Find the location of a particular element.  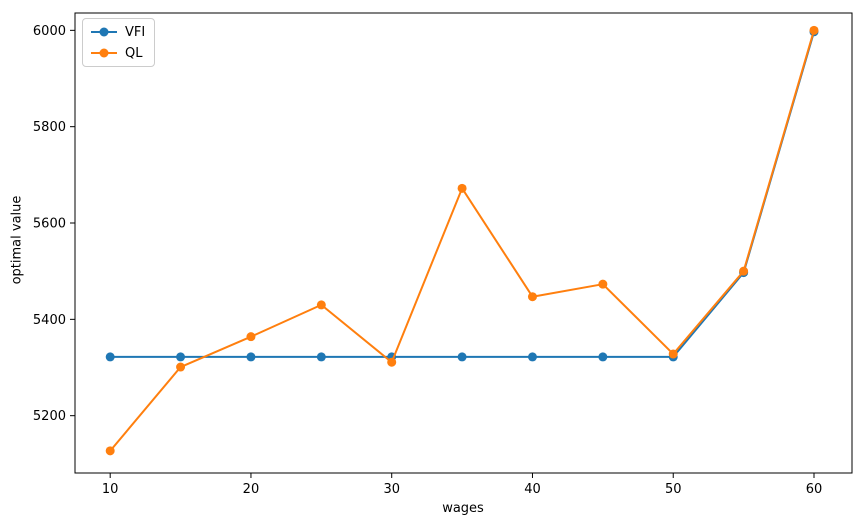

y-tick-label: 5600 is located at coordinates (49, 224).